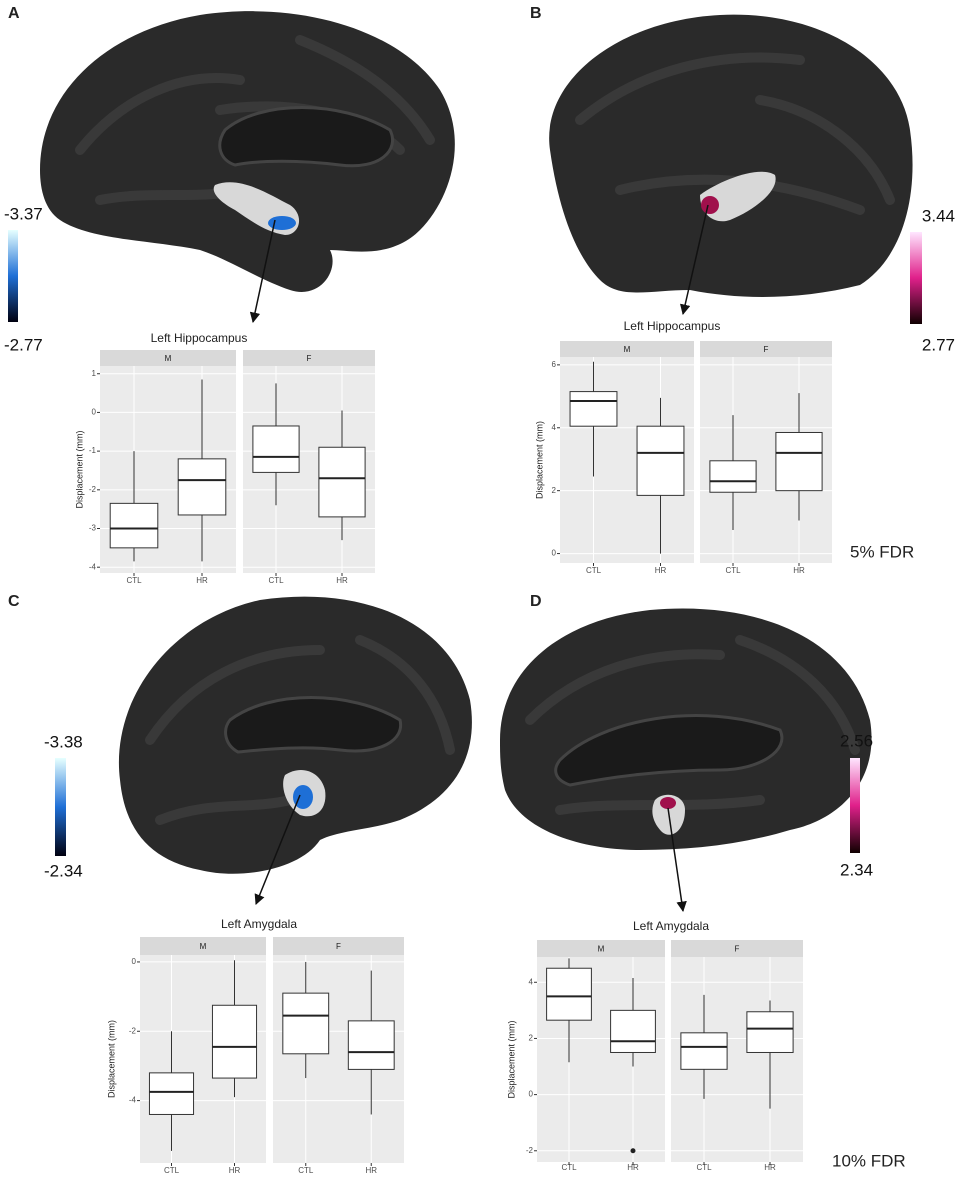 The height and width of the screenshot is (1181, 959). Describe the element at coordinates (633, 1151) in the screenshot. I see `outlier` at that location.